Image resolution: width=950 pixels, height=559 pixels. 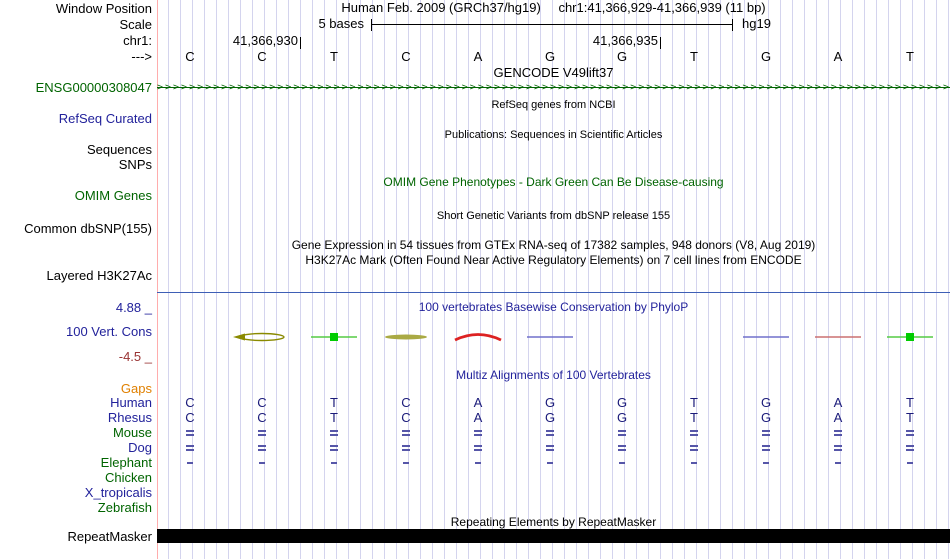 What do you see at coordinates (88, 228) in the screenshot?
I see `track-label-common-dbsnp: Common dbSNP(155)` at bounding box center [88, 228].